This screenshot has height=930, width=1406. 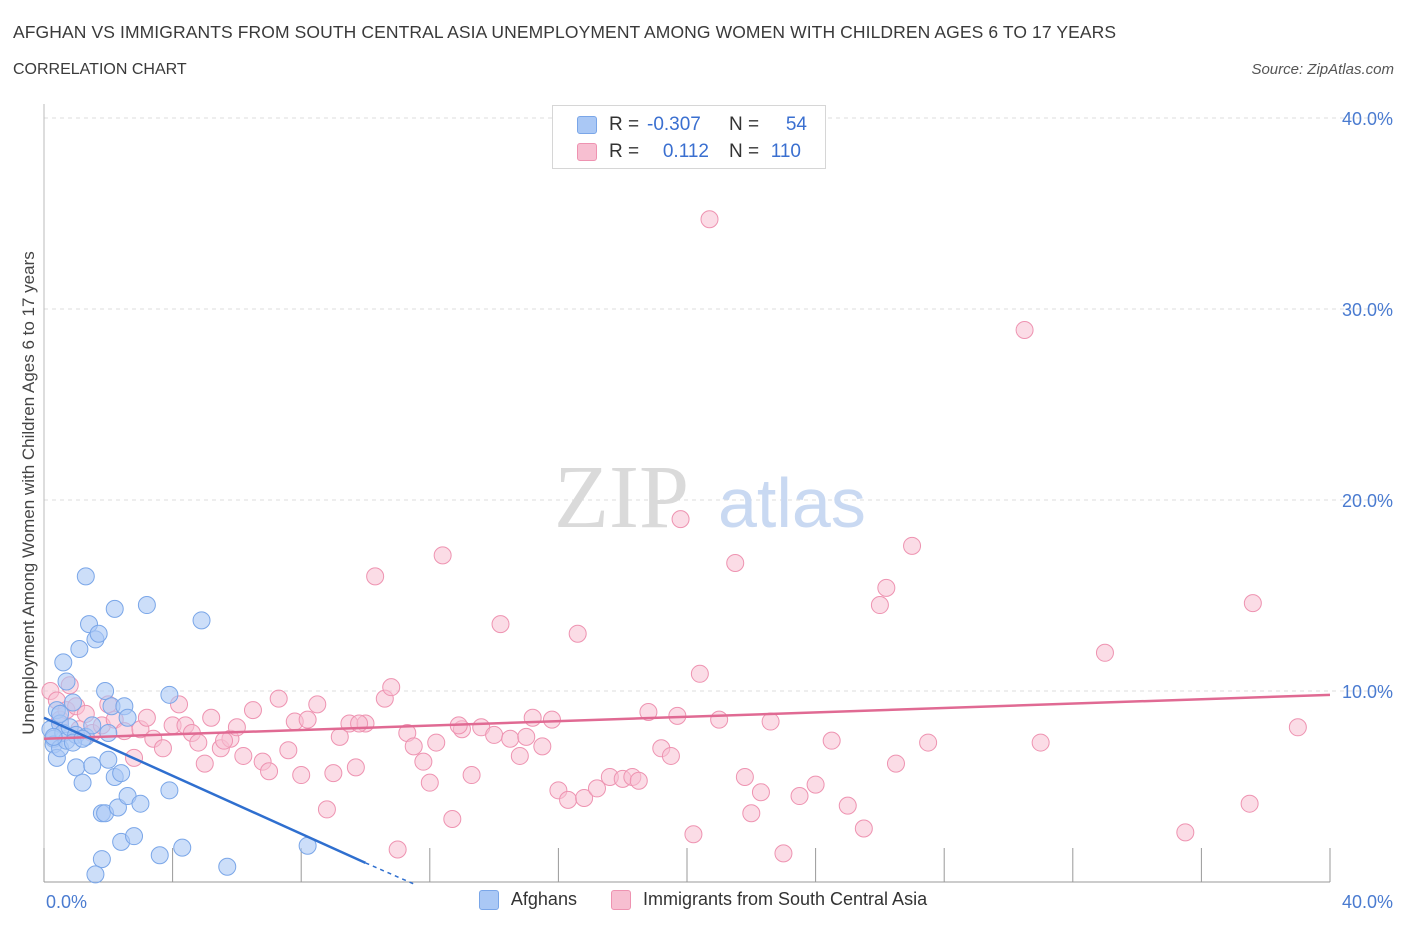 What do you see at coordinates (66, 902) in the screenshot?
I see `x-tick-label: 0.0%` at bounding box center [66, 902].